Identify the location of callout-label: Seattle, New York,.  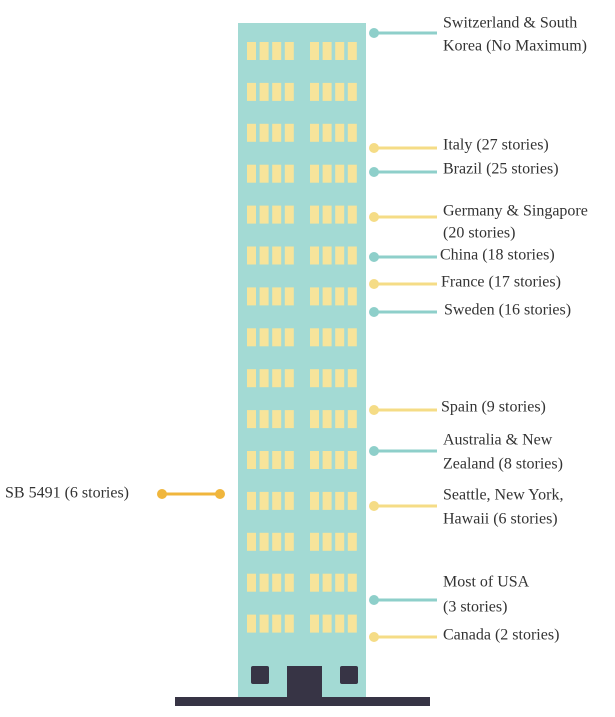
(503, 495).